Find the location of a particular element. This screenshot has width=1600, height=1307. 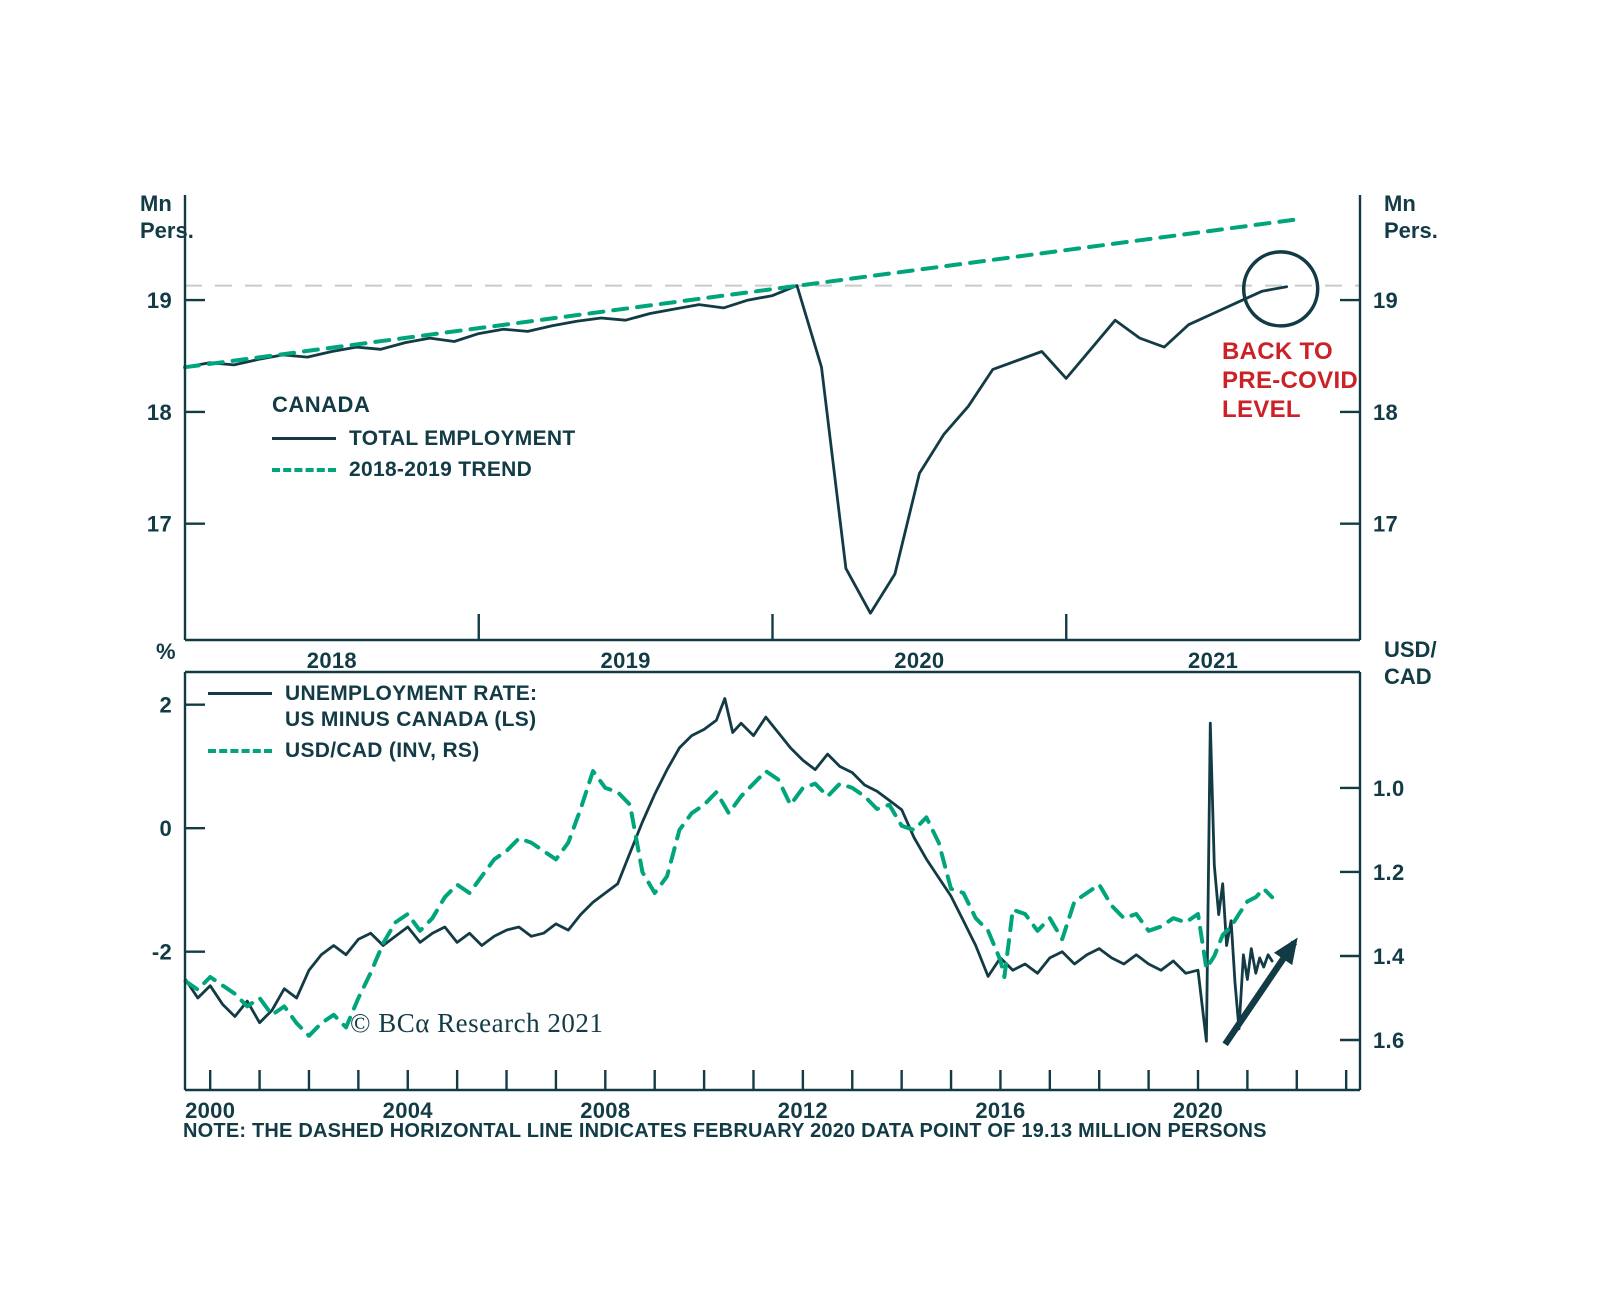

svg-text: 2012 is located at coordinates (803, 1110).